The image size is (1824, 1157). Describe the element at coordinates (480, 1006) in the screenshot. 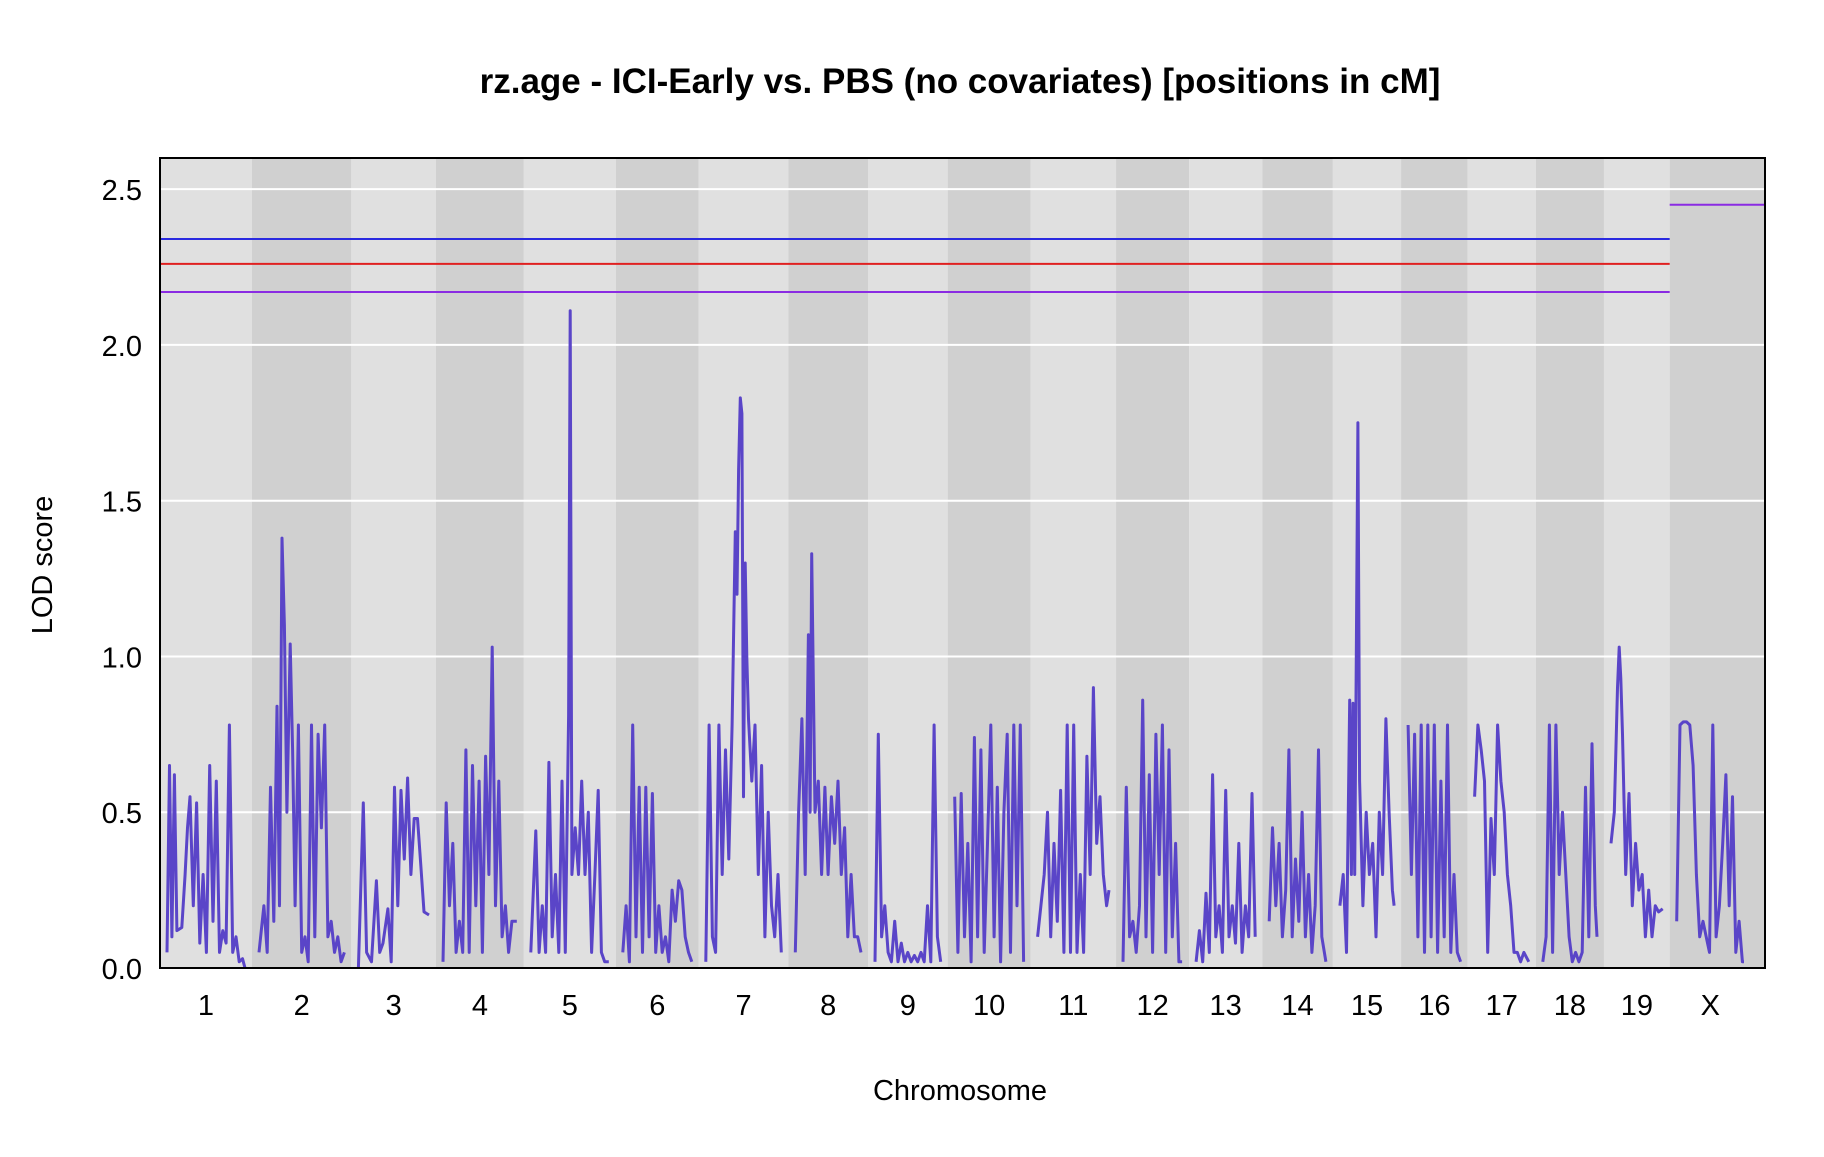

I see `x-tick-label: 4` at that location.